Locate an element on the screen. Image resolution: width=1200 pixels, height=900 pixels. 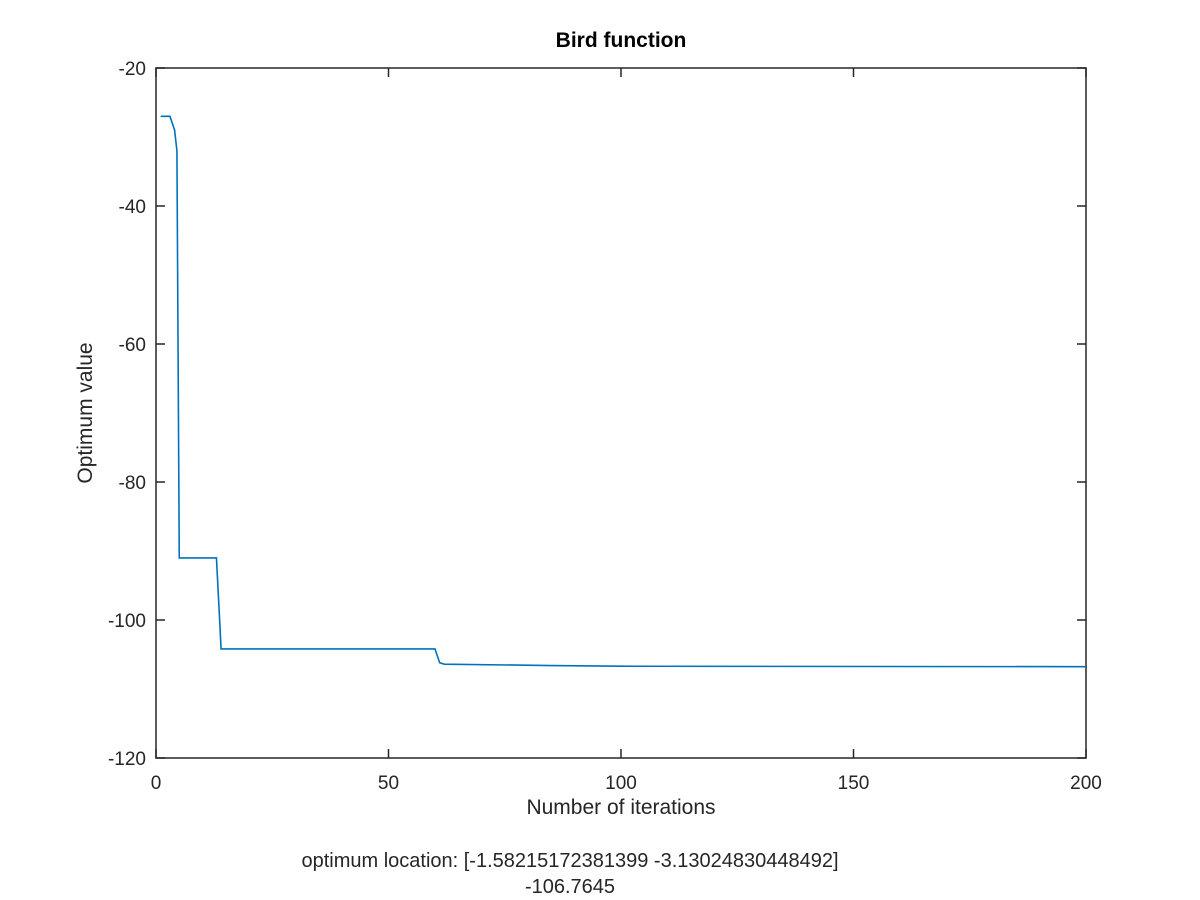
y-axis-label: Optimum value is located at coordinates (85, 412).